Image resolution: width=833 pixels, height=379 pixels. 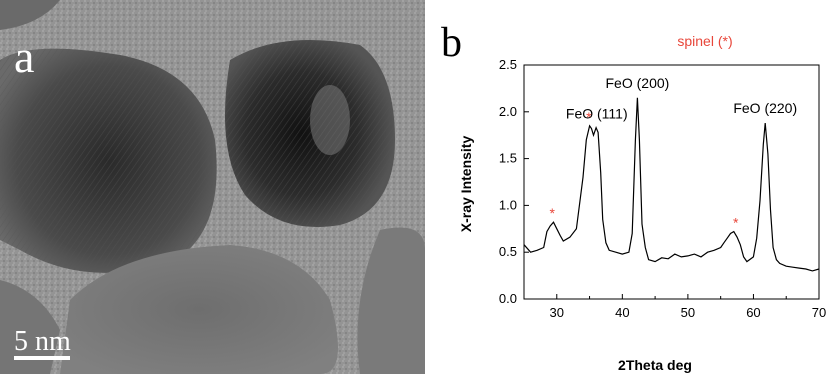 I want to click on nanoparticle-bottom-left, so click(x=30, y=327).